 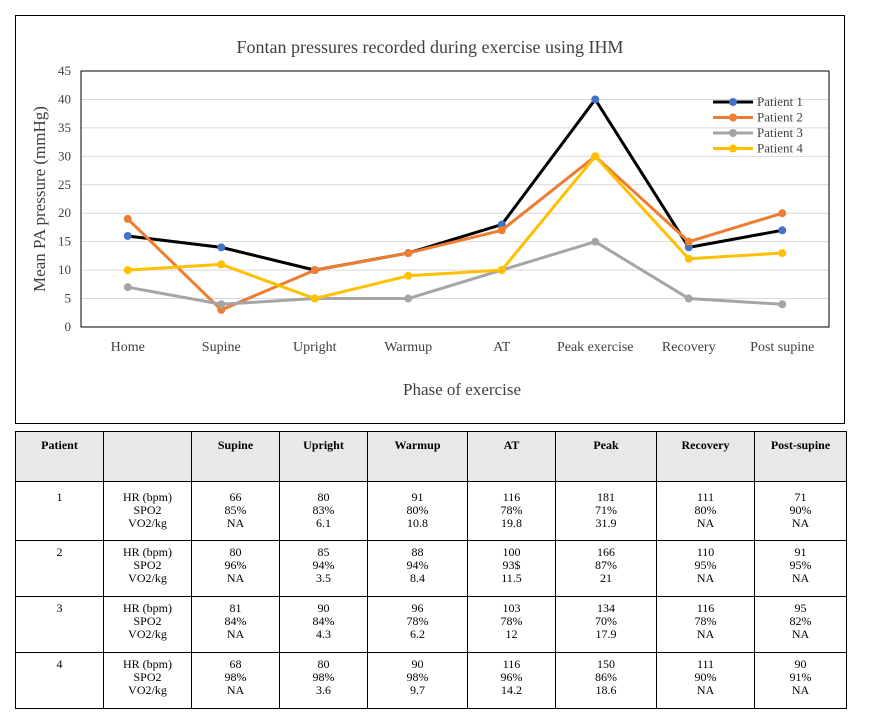 I want to click on table-cell: 103 78% 12, so click(x=511, y=624).